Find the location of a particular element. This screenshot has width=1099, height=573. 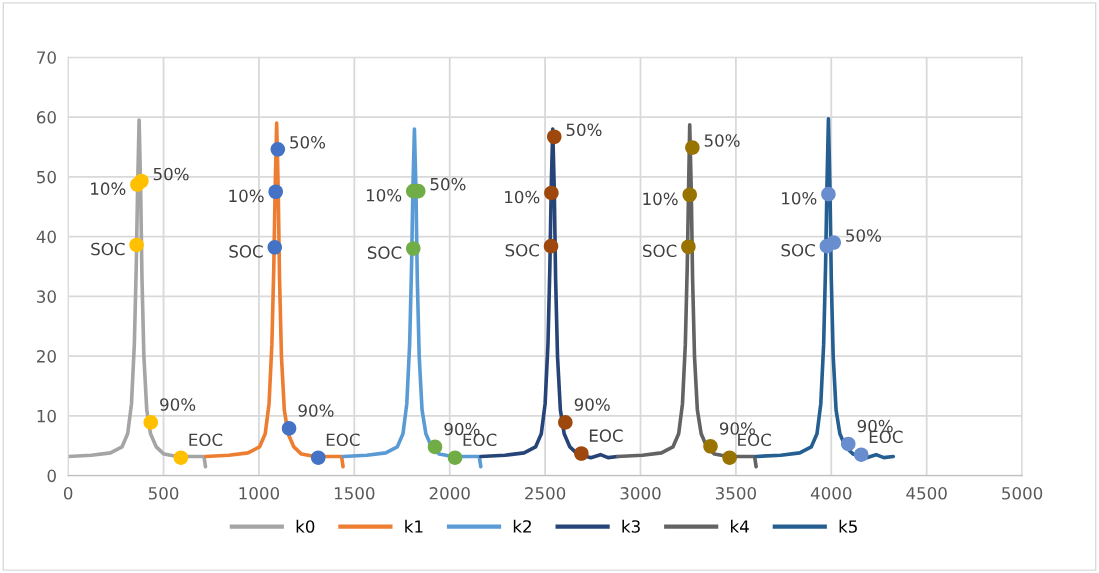

x-tick-label: 2000 is located at coordinates (449, 493).